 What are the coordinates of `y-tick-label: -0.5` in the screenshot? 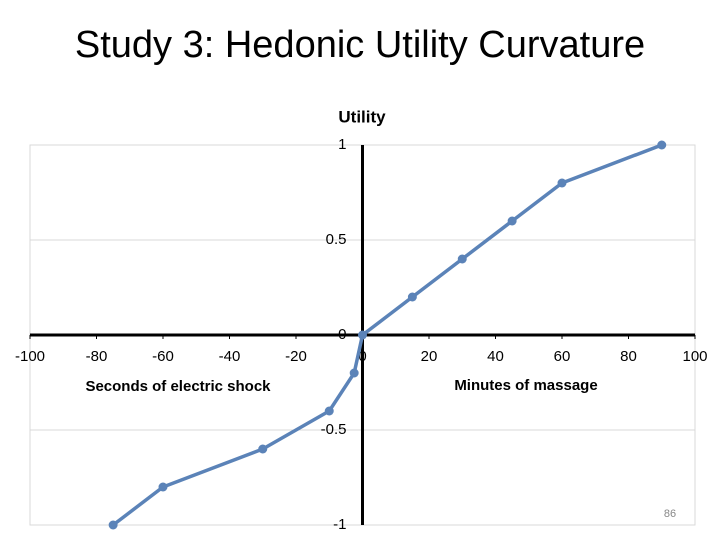 It's located at (334, 429).